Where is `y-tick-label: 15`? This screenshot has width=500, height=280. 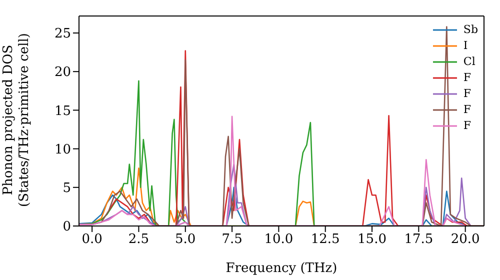
y-tick-label: 15 is located at coordinates (62, 111).